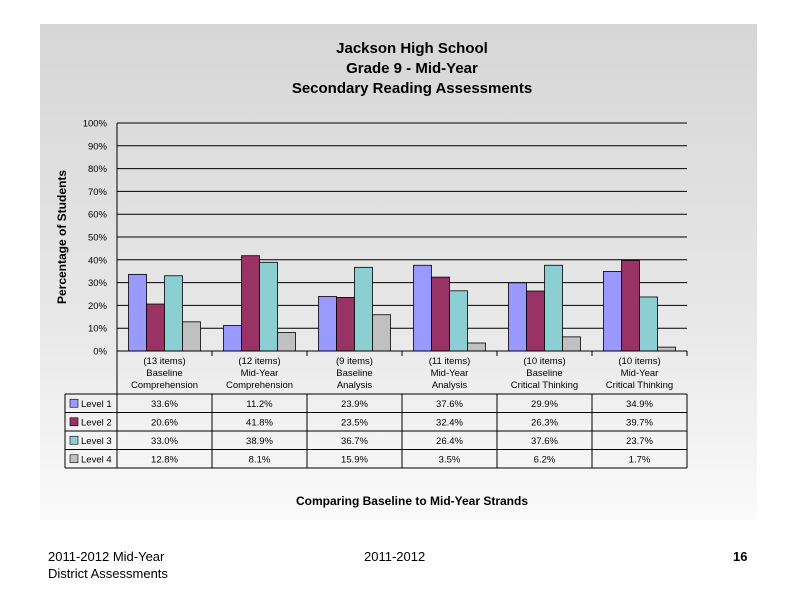 The width and height of the screenshot is (800, 600). What do you see at coordinates (96, 441) in the screenshot?
I see `legend-label: Level 3` at bounding box center [96, 441].